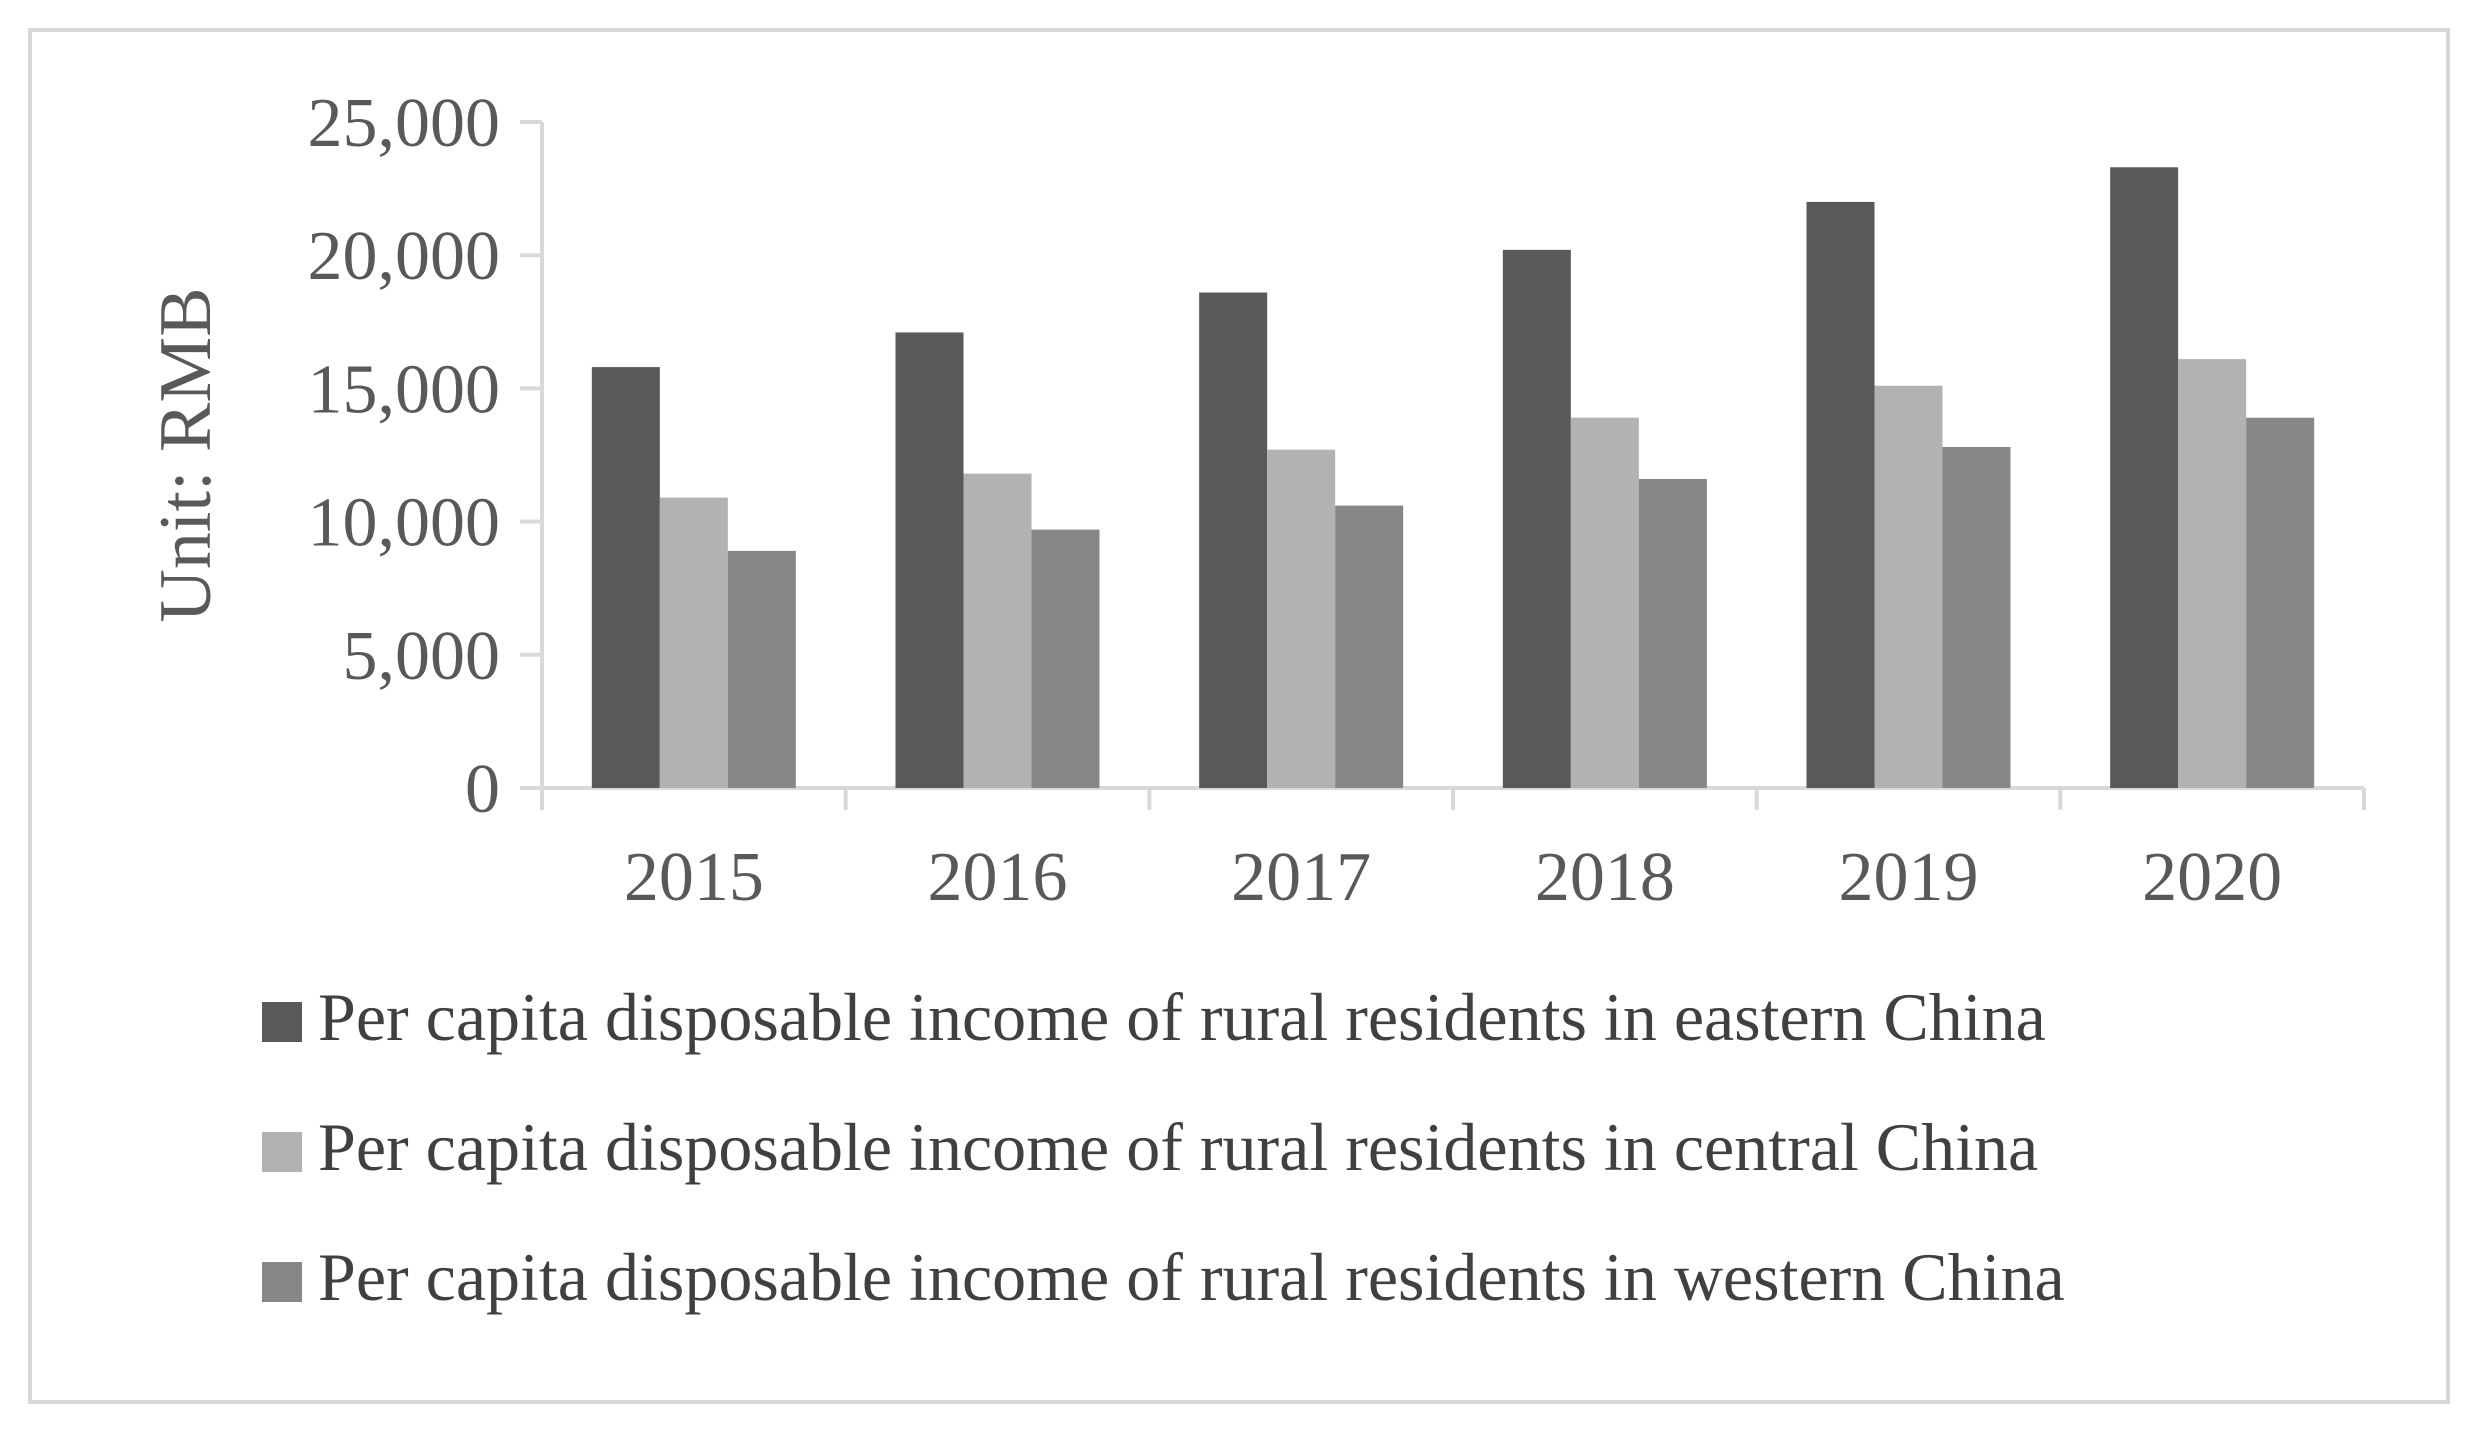 The image size is (2482, 1435). What do you see at coordinates (625, 577) in the screenshot?
I see `bar-series-1-2015` at bounding box center [625, 577].